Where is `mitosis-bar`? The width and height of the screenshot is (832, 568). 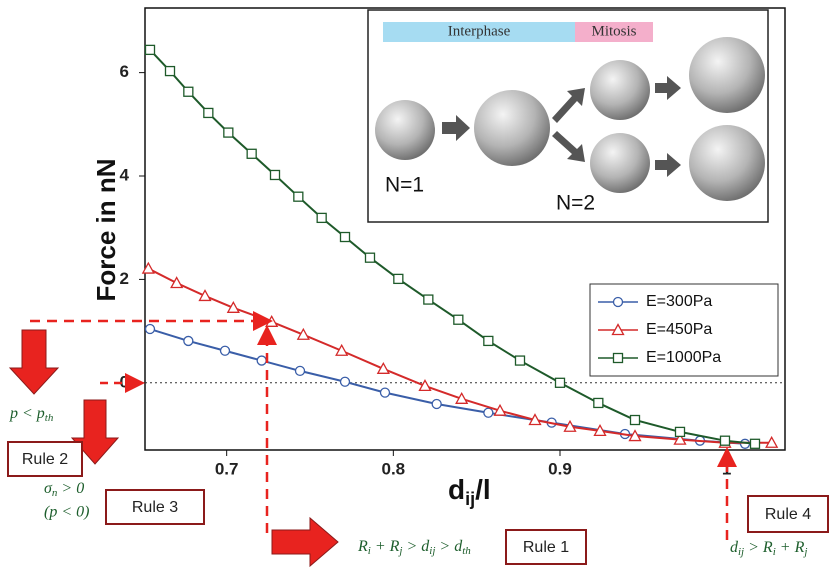 mitosis-bar is located at coordinates (614, 32).